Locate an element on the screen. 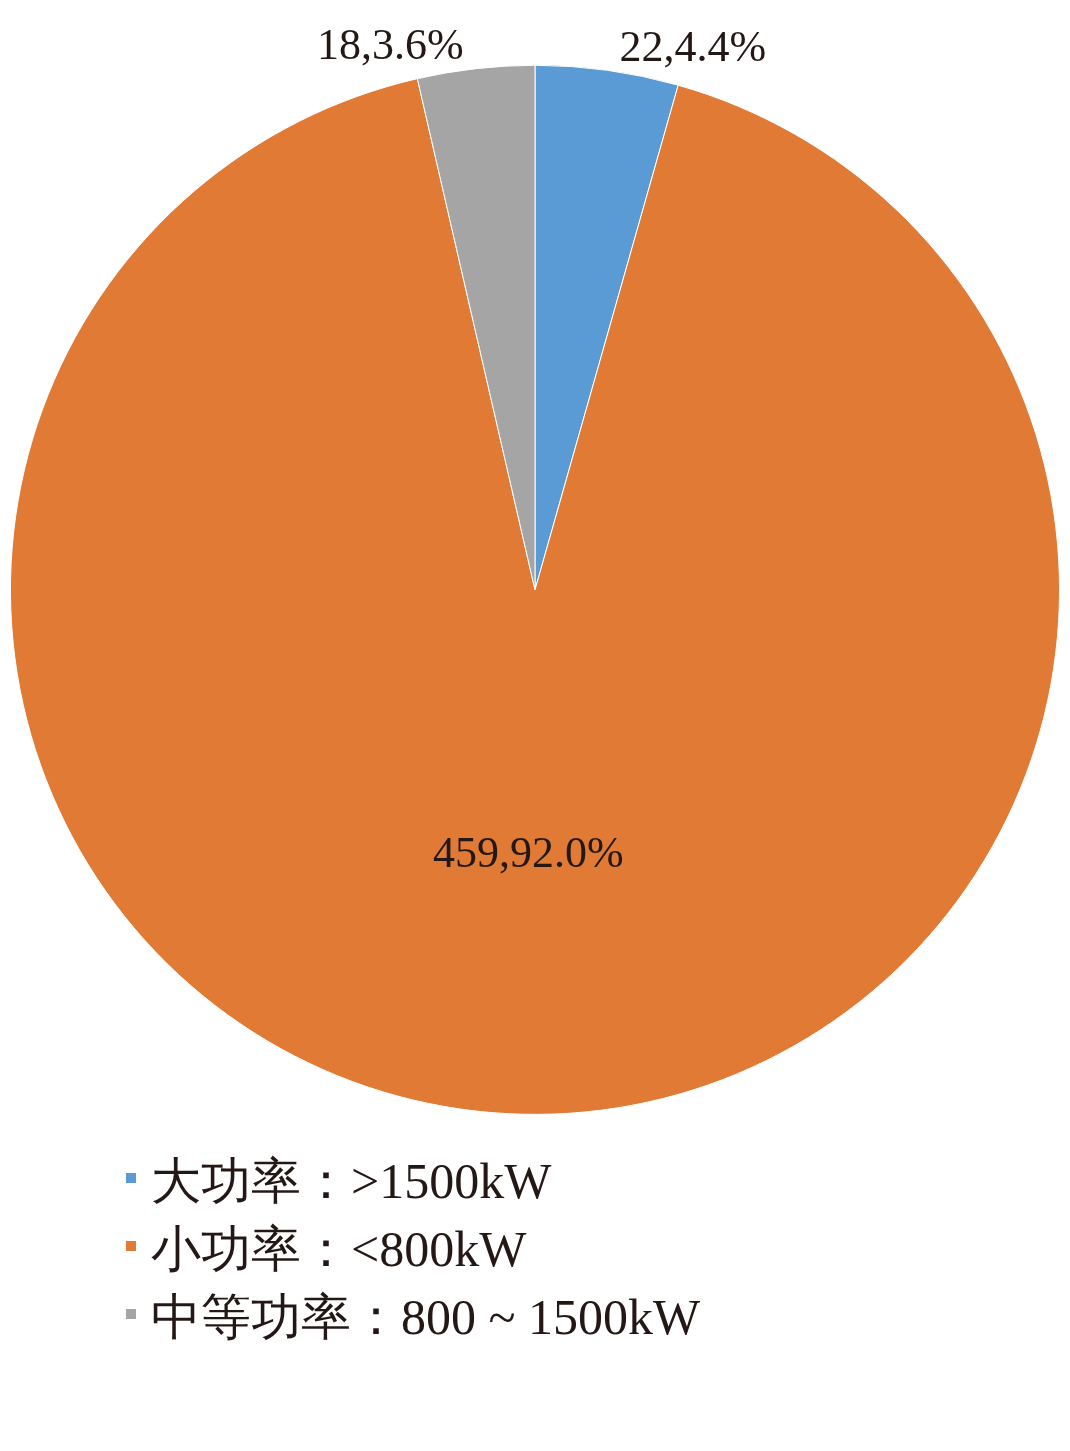 The width and height of the screenshot is (1070, 1451). data-label: 22,4.4% is located at coordinates (693, 46).